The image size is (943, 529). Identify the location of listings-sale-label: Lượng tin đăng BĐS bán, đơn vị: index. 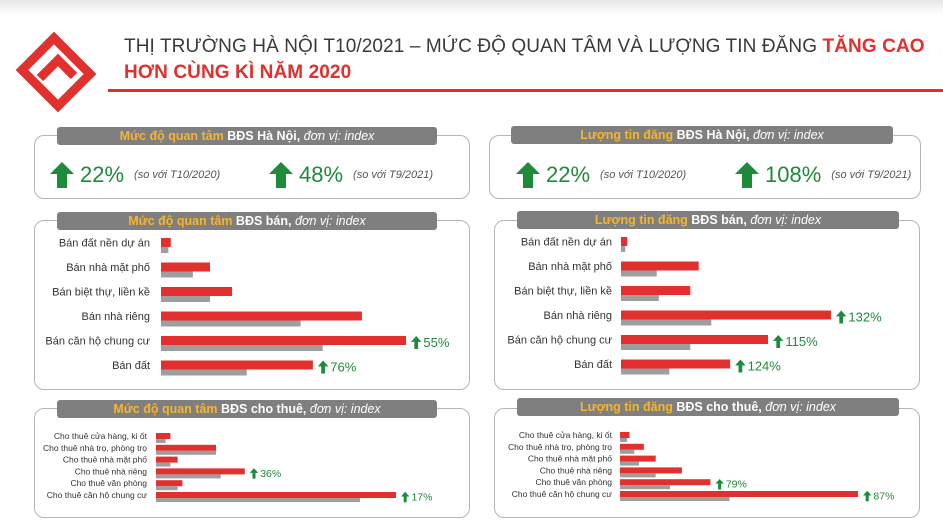
(708, 220).